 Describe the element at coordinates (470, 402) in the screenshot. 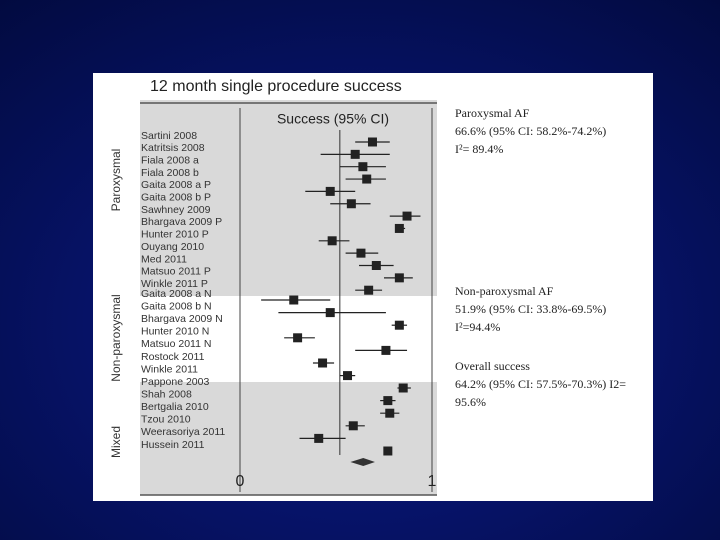

I see `annotation-text: 95.6%` at that location.